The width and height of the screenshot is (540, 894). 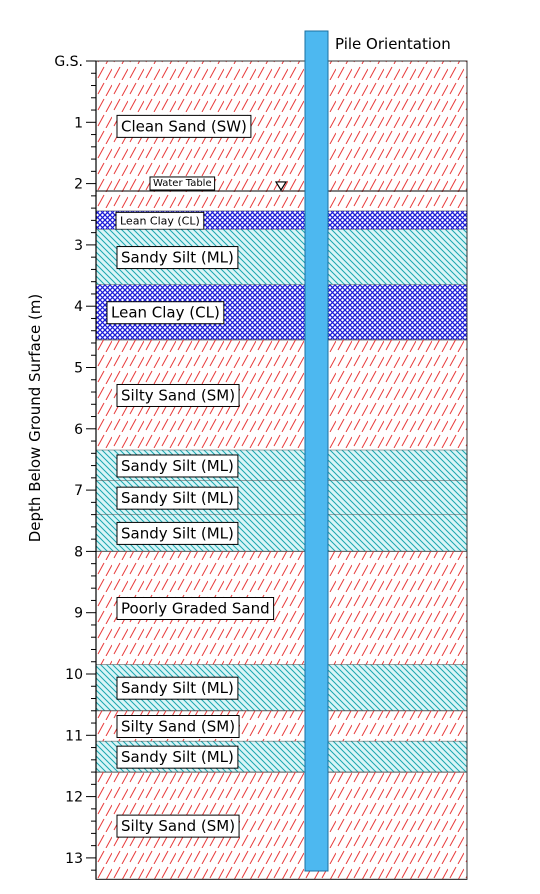 What do you see at coordinates (74, 859) in the screenshot?
I see `tick-label: 13` at bounding box center [74, 859].